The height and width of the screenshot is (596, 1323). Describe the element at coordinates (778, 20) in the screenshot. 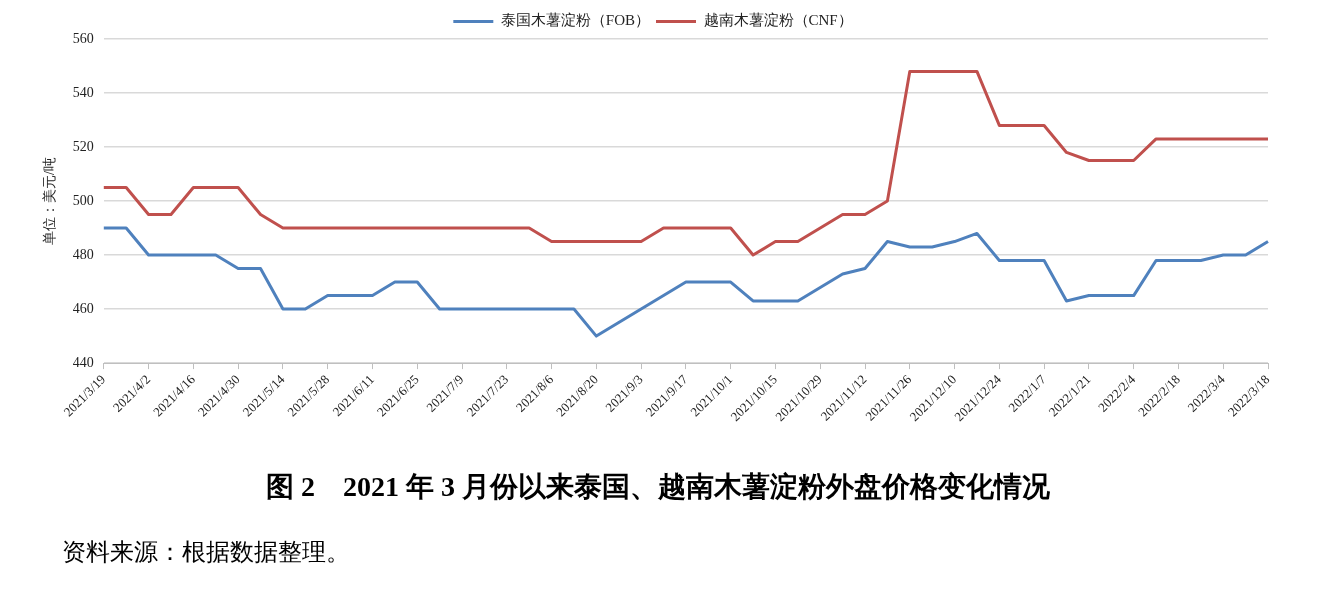

I see `legend-label: 越南木薯淀粉（CNF）` at that location.